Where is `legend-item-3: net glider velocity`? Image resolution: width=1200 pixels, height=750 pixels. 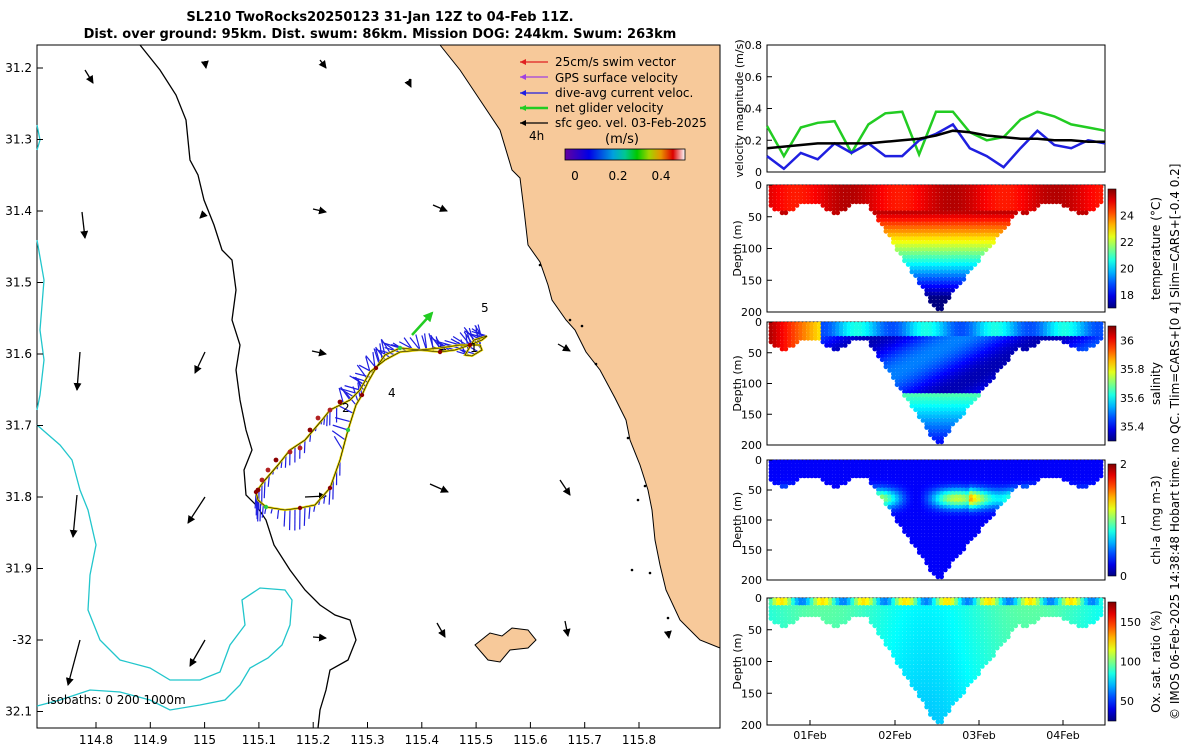
legend-item-3: net glider velocity is located at coordinates (609, 108).